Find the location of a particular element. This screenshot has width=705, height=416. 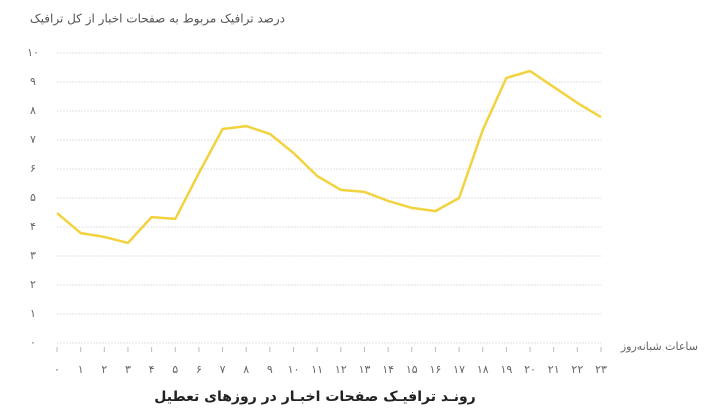

x-tick-label: ۰ is located at coordinates (57, 369).